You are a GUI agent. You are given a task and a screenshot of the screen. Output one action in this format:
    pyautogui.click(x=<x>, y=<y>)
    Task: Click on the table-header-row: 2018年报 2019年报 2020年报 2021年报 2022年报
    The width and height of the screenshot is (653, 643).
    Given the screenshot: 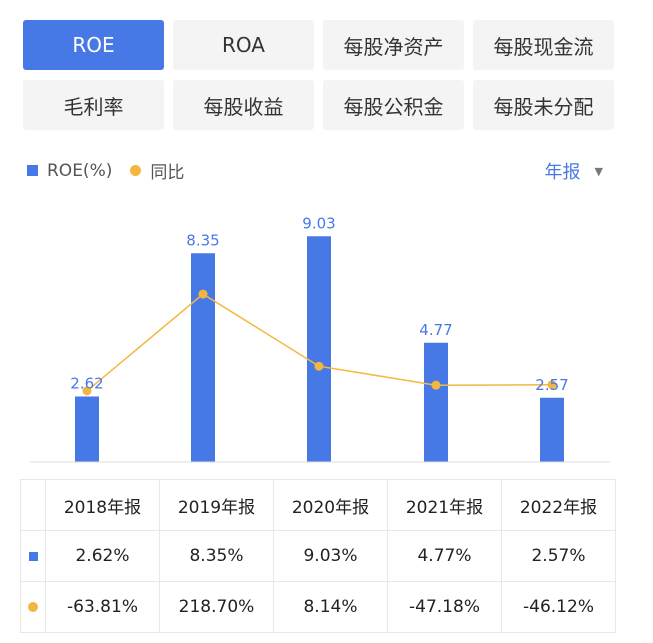 What is the action you would take?
    pyautogui.click(x=318, y=505)
    